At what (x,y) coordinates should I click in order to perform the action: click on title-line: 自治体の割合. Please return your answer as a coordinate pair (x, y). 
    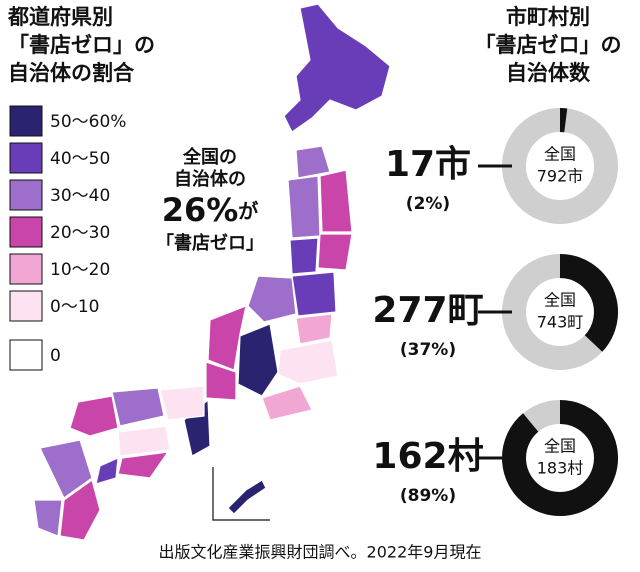
    Looking at the image, I should click on (71, 73).